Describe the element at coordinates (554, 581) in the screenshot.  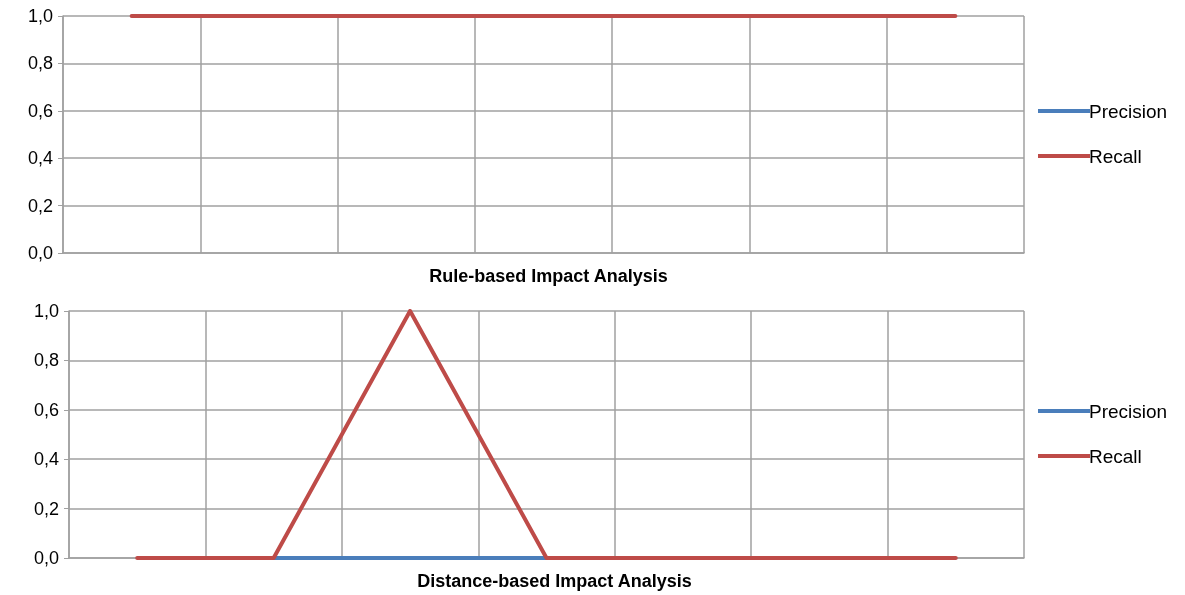
I see `text: Distance-based Impact Analysis` at that location.